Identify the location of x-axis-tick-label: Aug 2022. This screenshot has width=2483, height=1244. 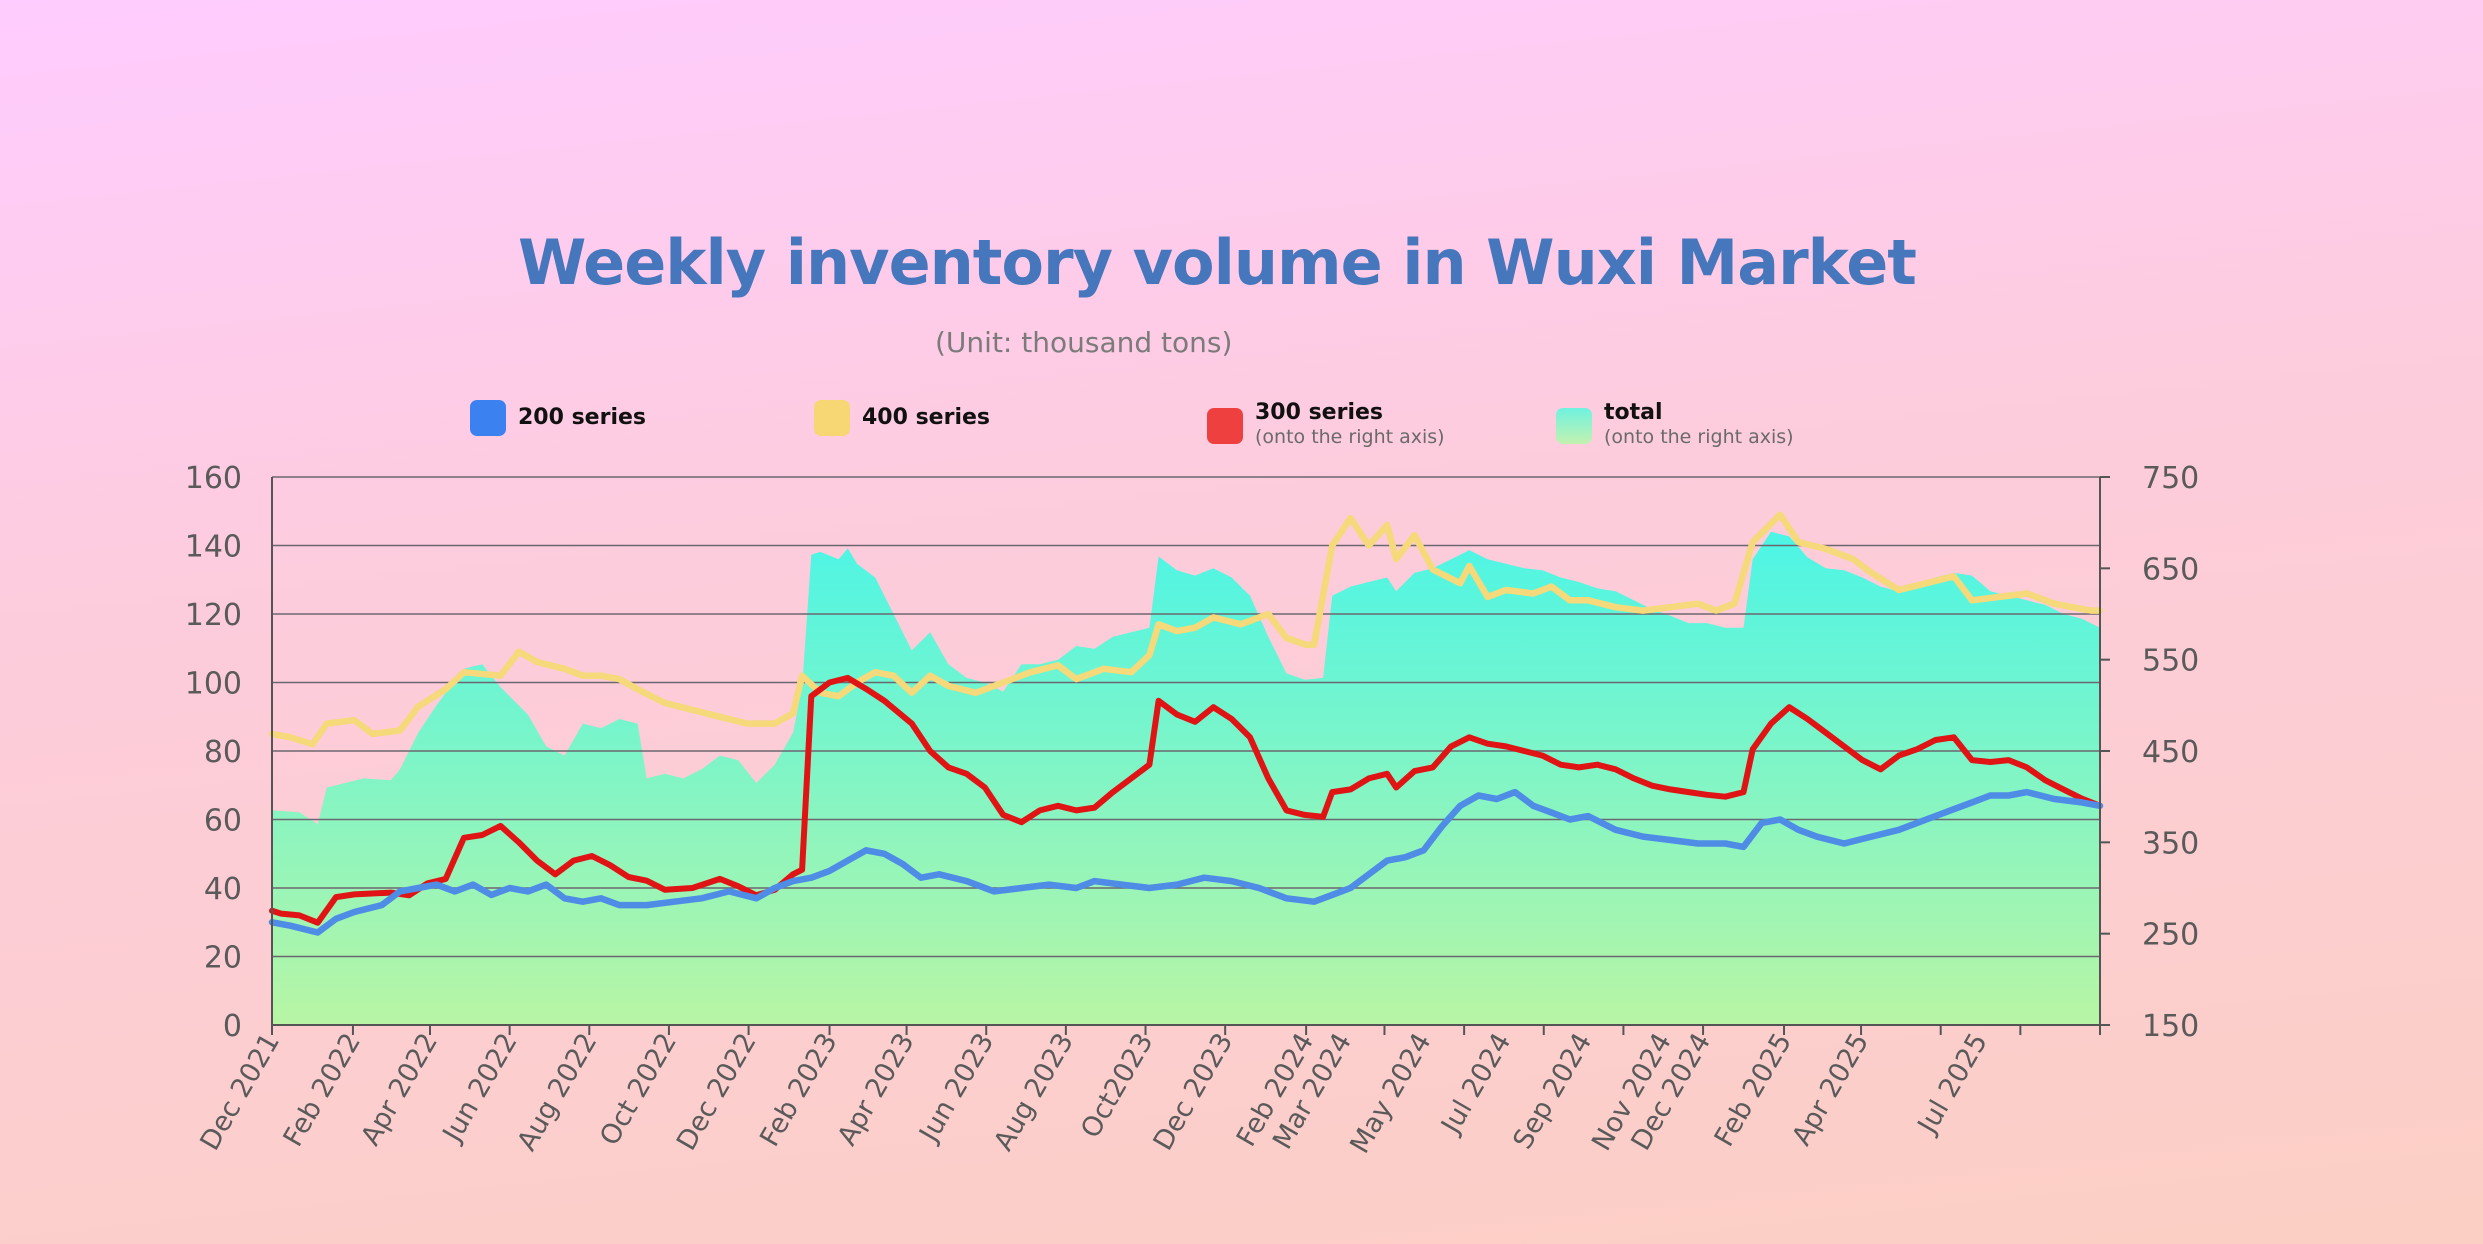
(557, 1092).